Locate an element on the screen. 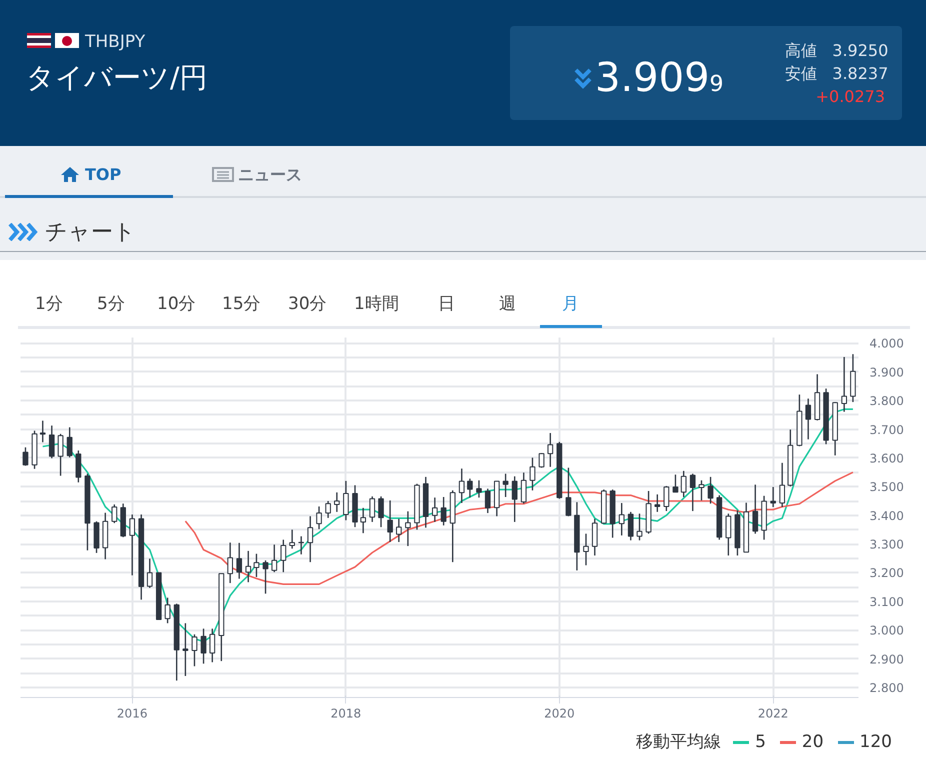  legend-label: 120 is located at coordinates (876, 742).